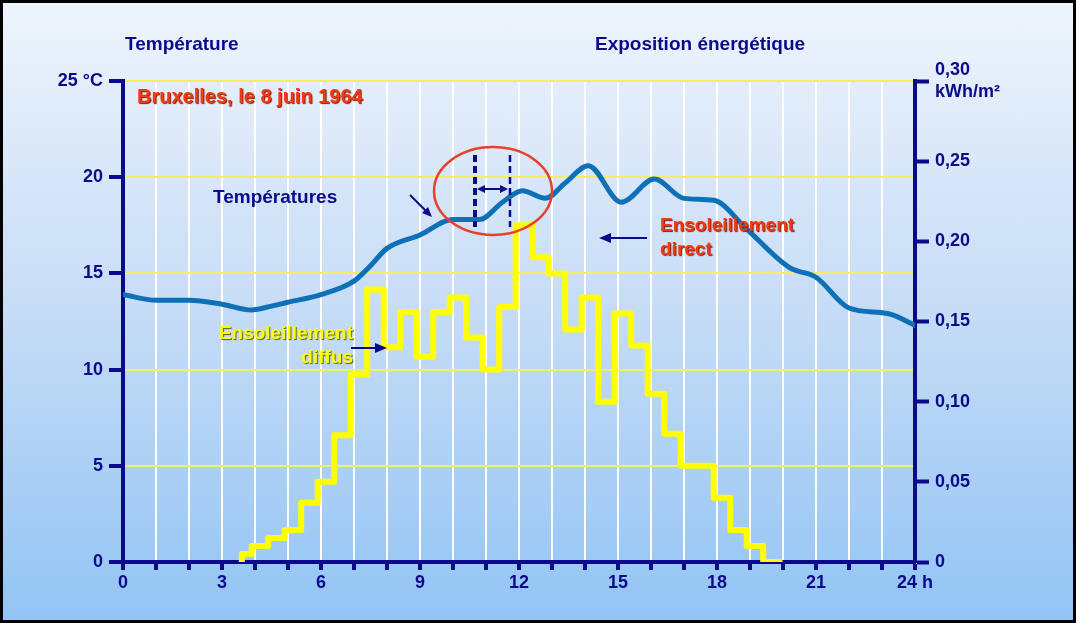  Describe the element at coordinates (816, 581) in the screenshot. I see `x-tick-label: 21` at that location.